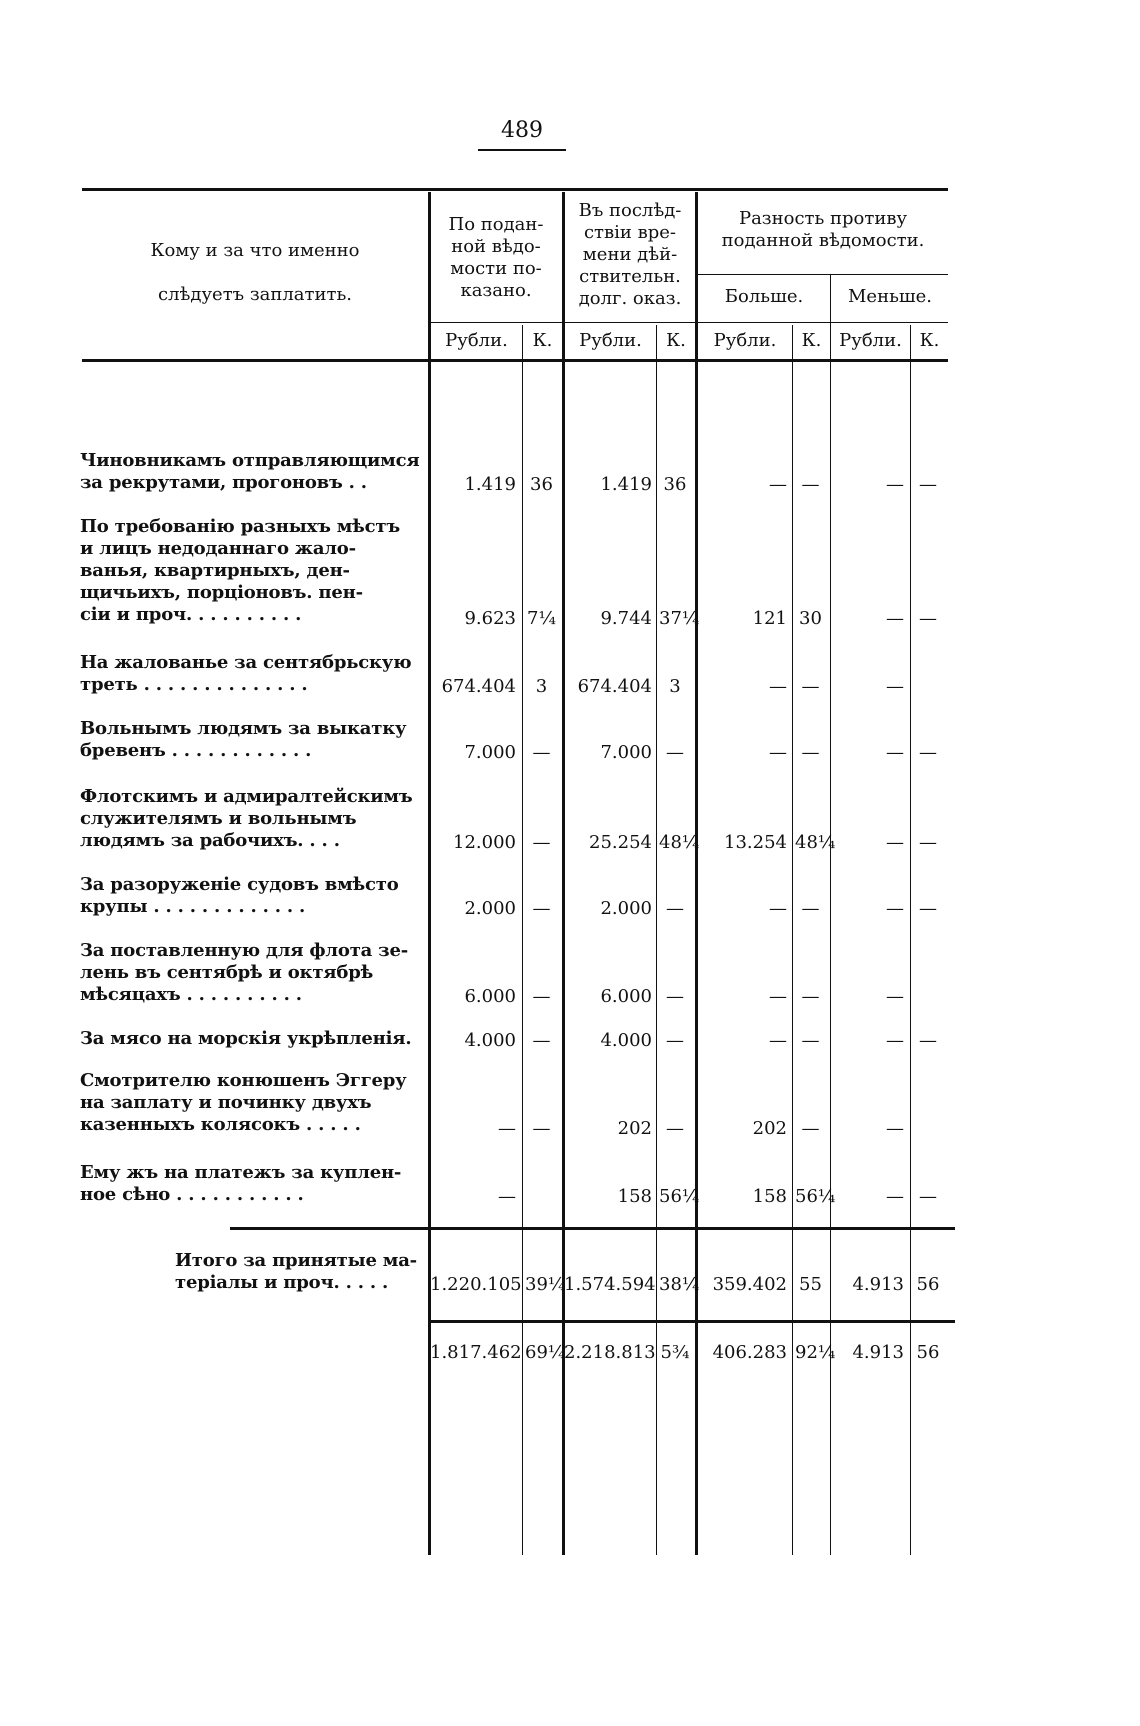 The height and width of the screenshot is (1726, 1140). I want to click on page-number: 489, so click(522, 134).